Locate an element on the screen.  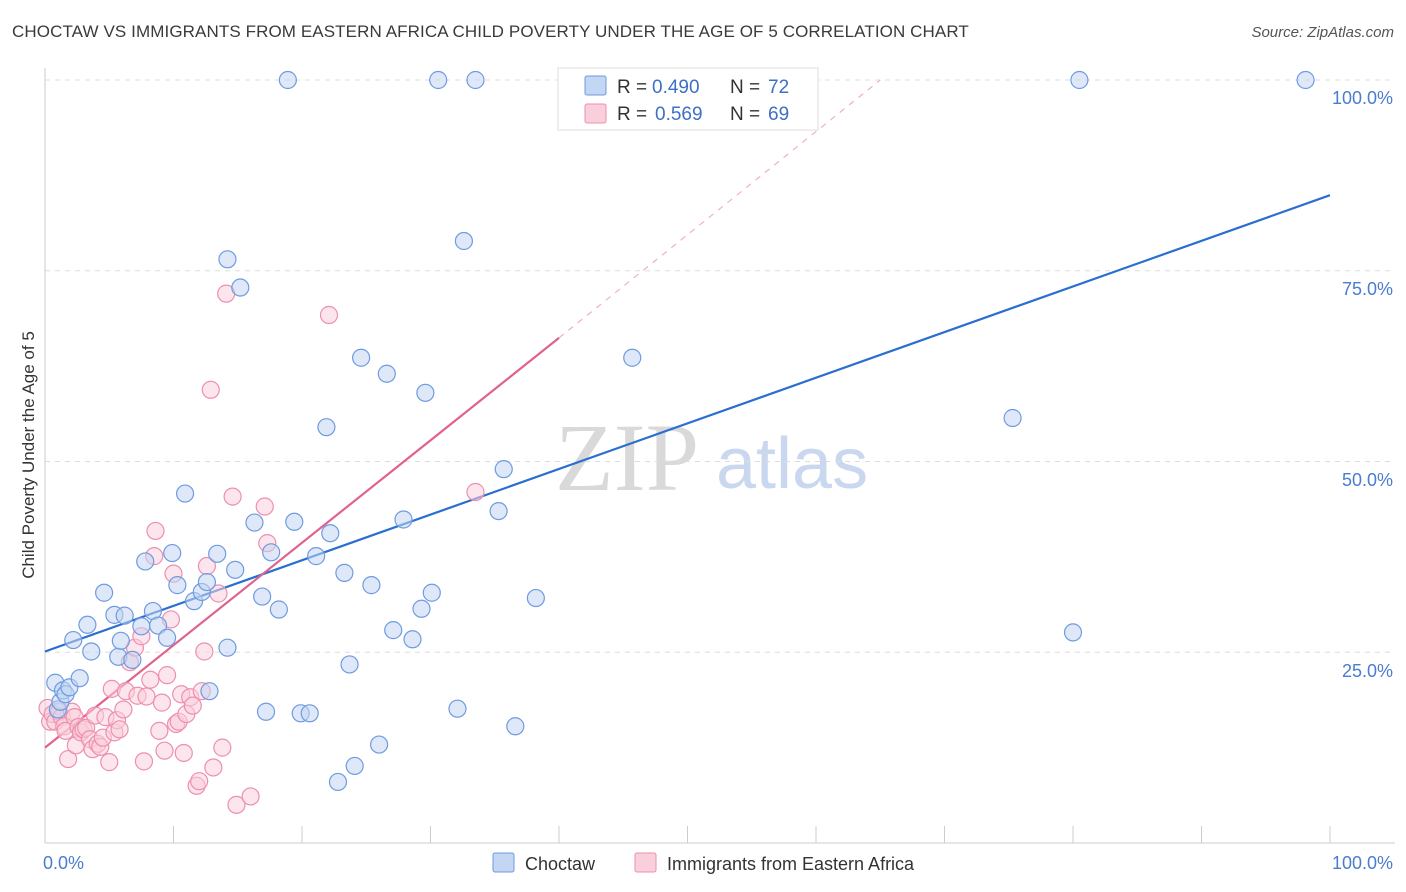
bottom-legend-swatch-choctaw is located at coordinates (503, 862).